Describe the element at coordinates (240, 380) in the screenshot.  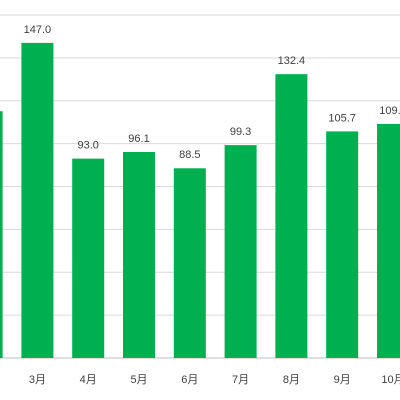
I see `x-tick-label: 7月` at that location.